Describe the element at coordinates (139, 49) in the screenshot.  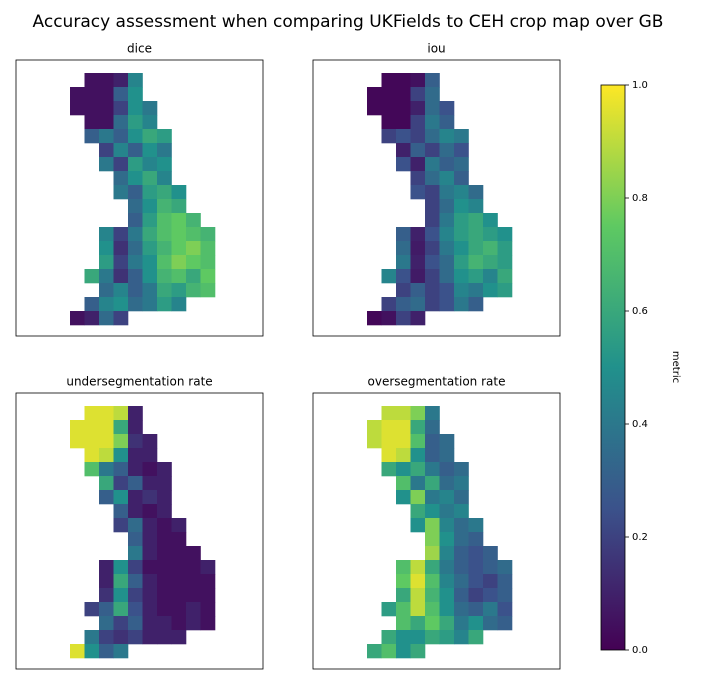
I see `panel-title: dice` at that location.